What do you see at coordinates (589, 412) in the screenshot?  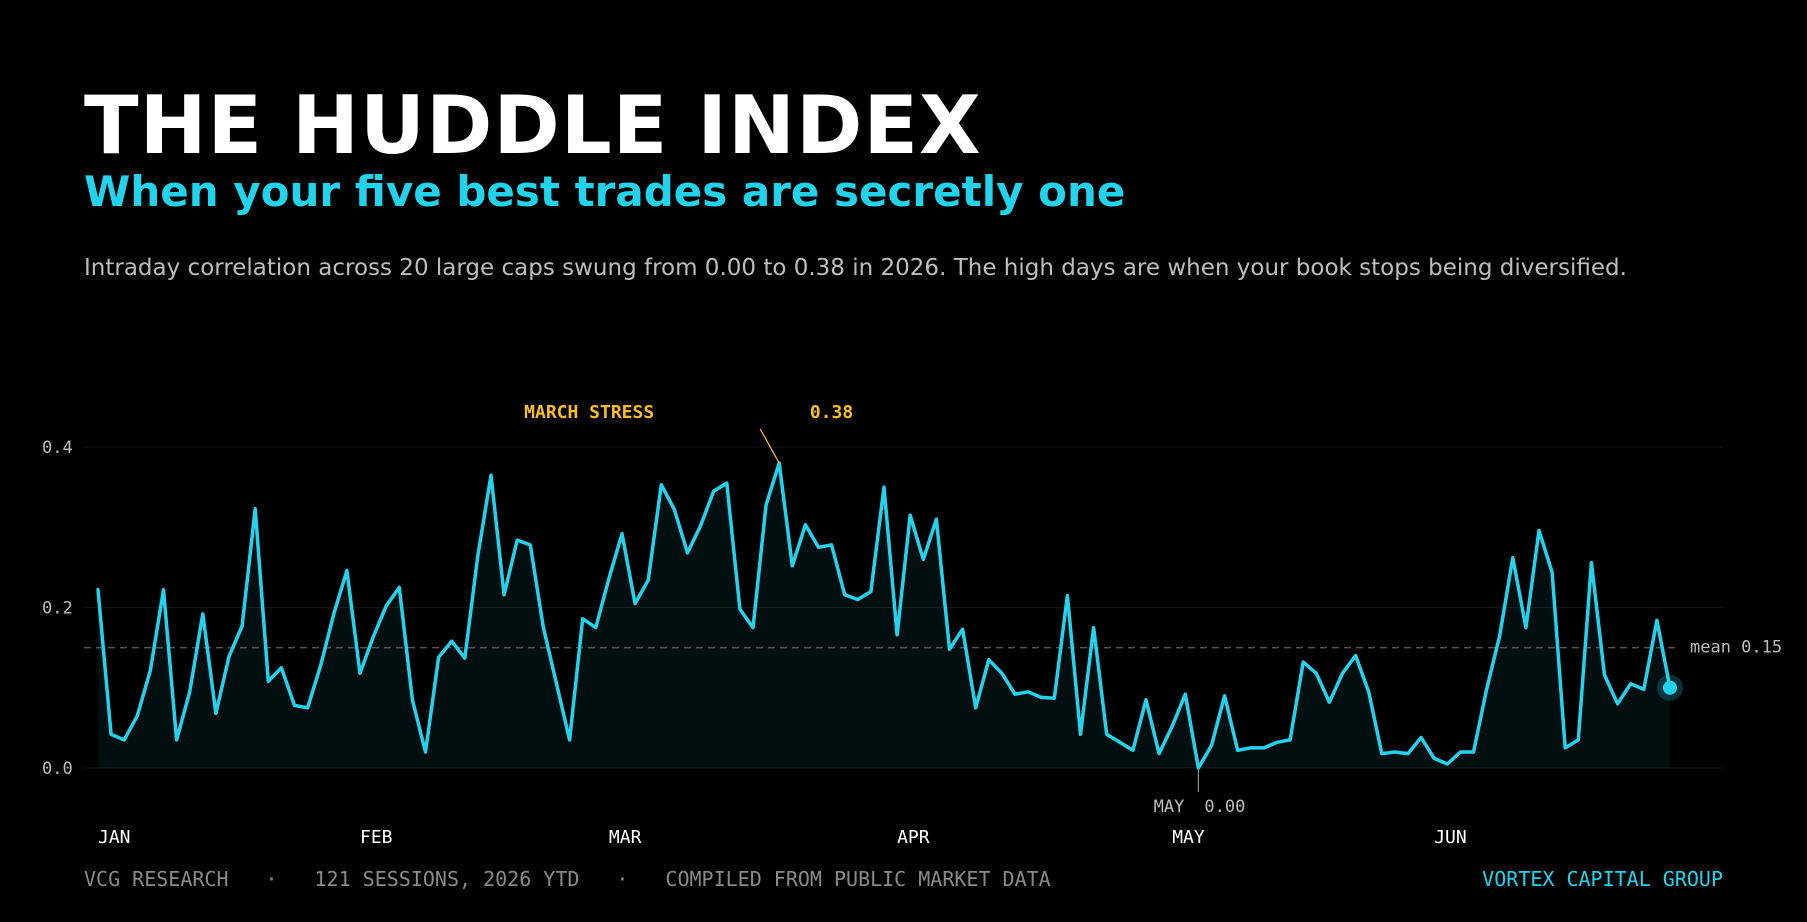 I see `peak-annotation-label: MARCH STRESS` at bounding box center [589, 412].